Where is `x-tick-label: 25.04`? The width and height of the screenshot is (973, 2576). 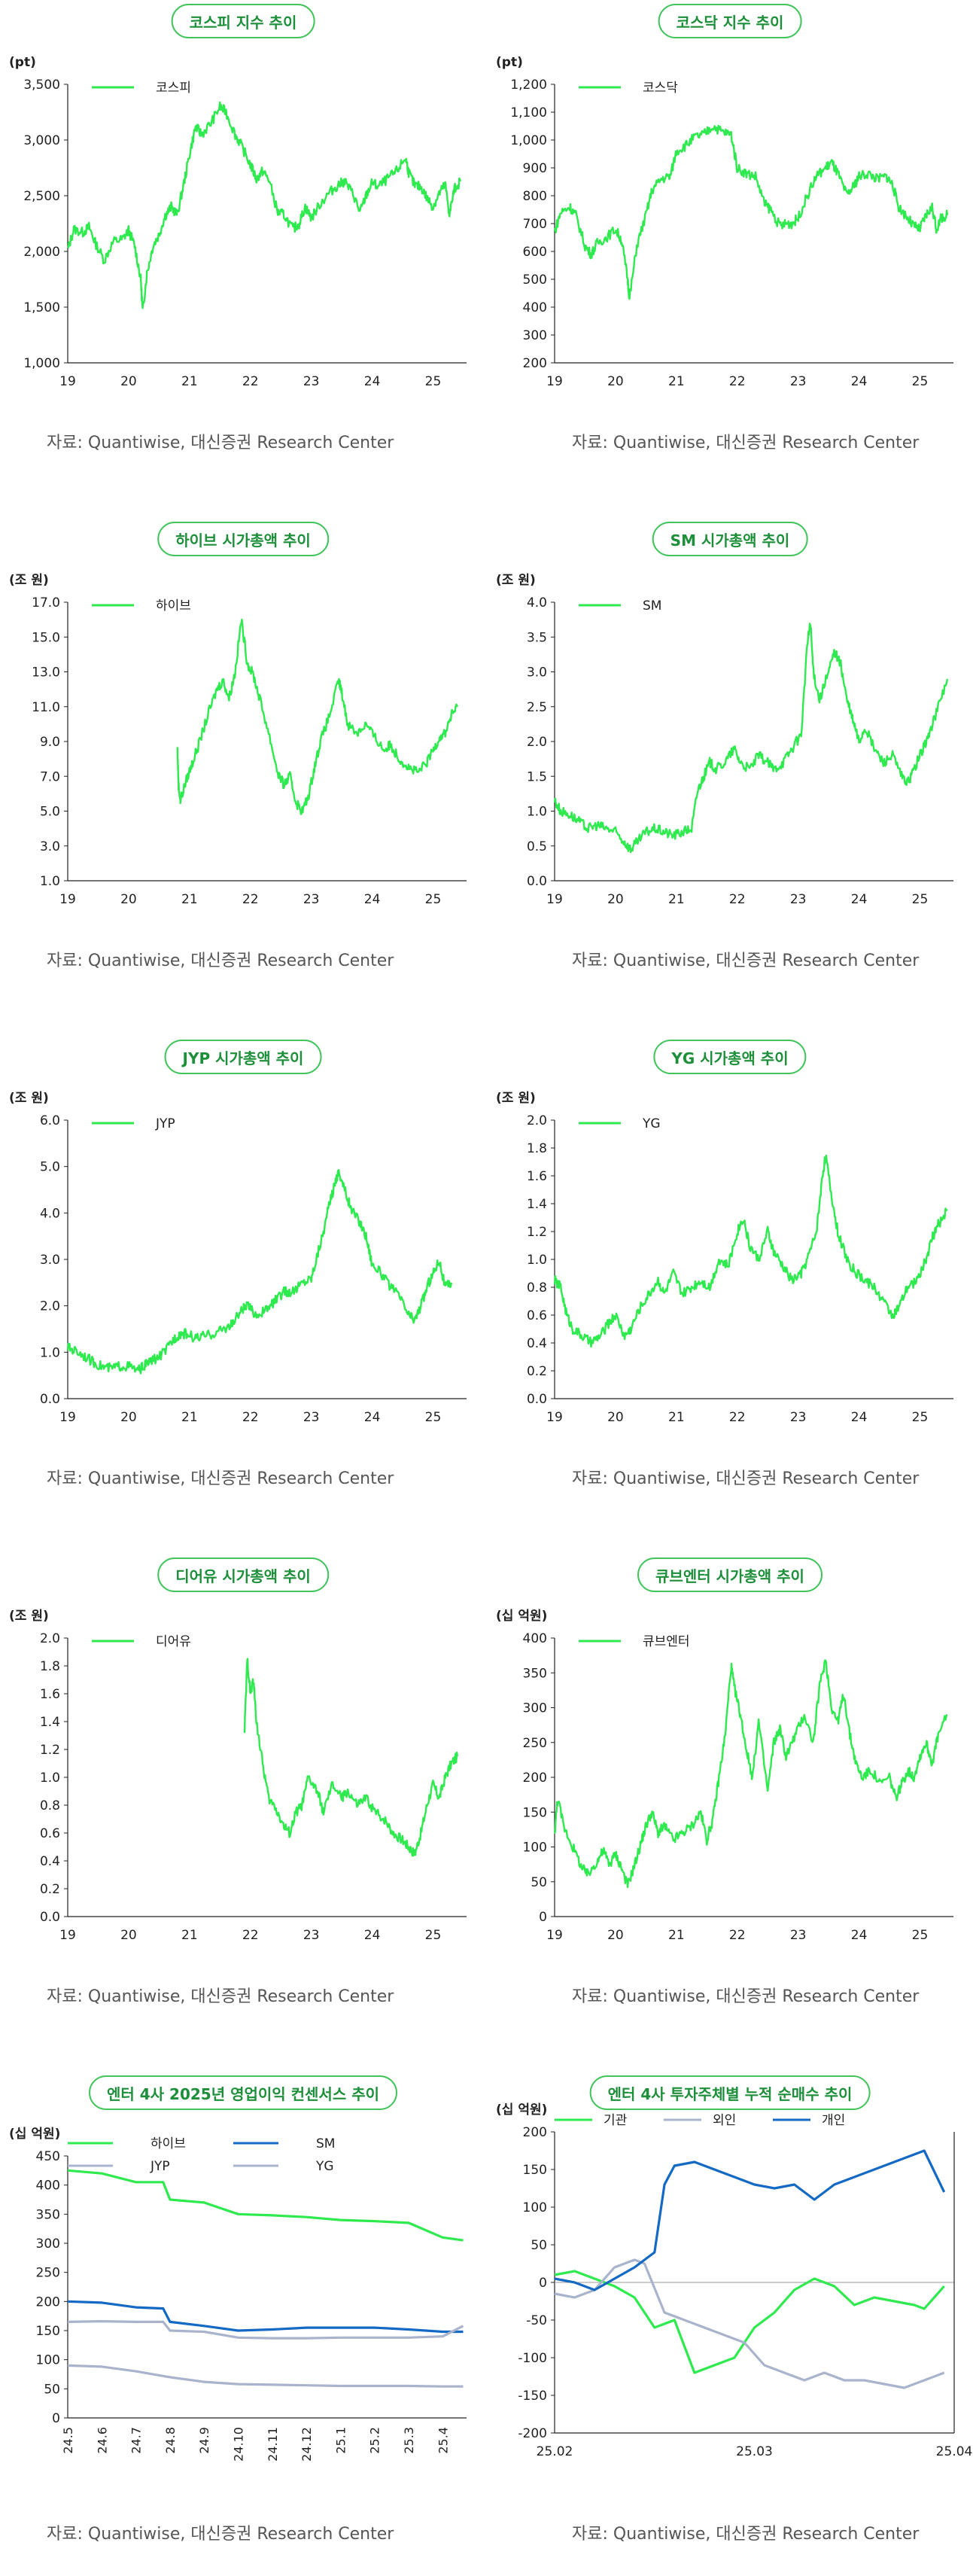
x-tick-label: 25.04 is located at coordinates (954, 2451).